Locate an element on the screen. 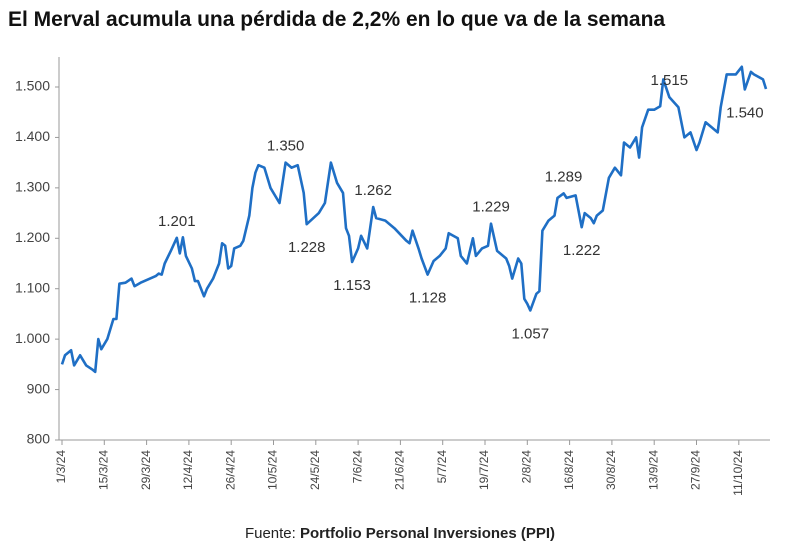  value-label: 1.262 is located at coordinates (373, 190).